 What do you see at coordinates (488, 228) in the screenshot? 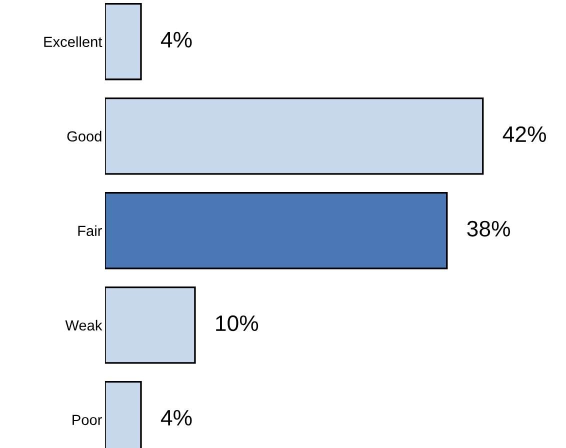
I see `data-label: 38%` at bounding box center [488, 228].